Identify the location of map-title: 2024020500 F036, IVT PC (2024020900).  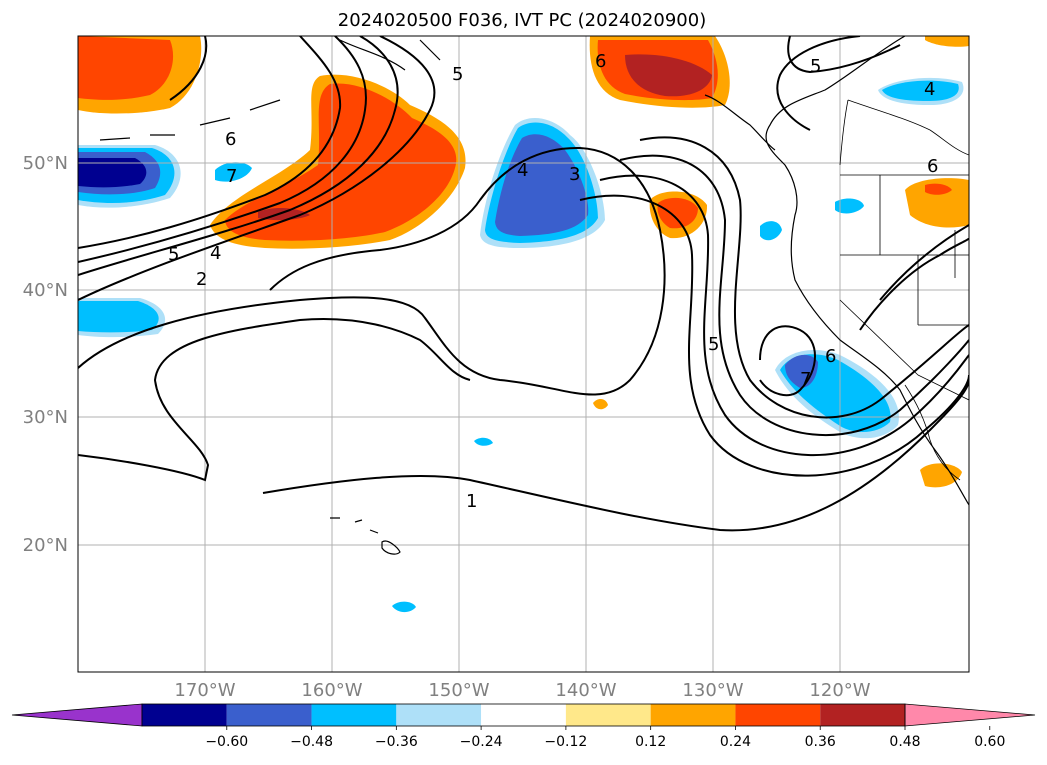
(522, 20).